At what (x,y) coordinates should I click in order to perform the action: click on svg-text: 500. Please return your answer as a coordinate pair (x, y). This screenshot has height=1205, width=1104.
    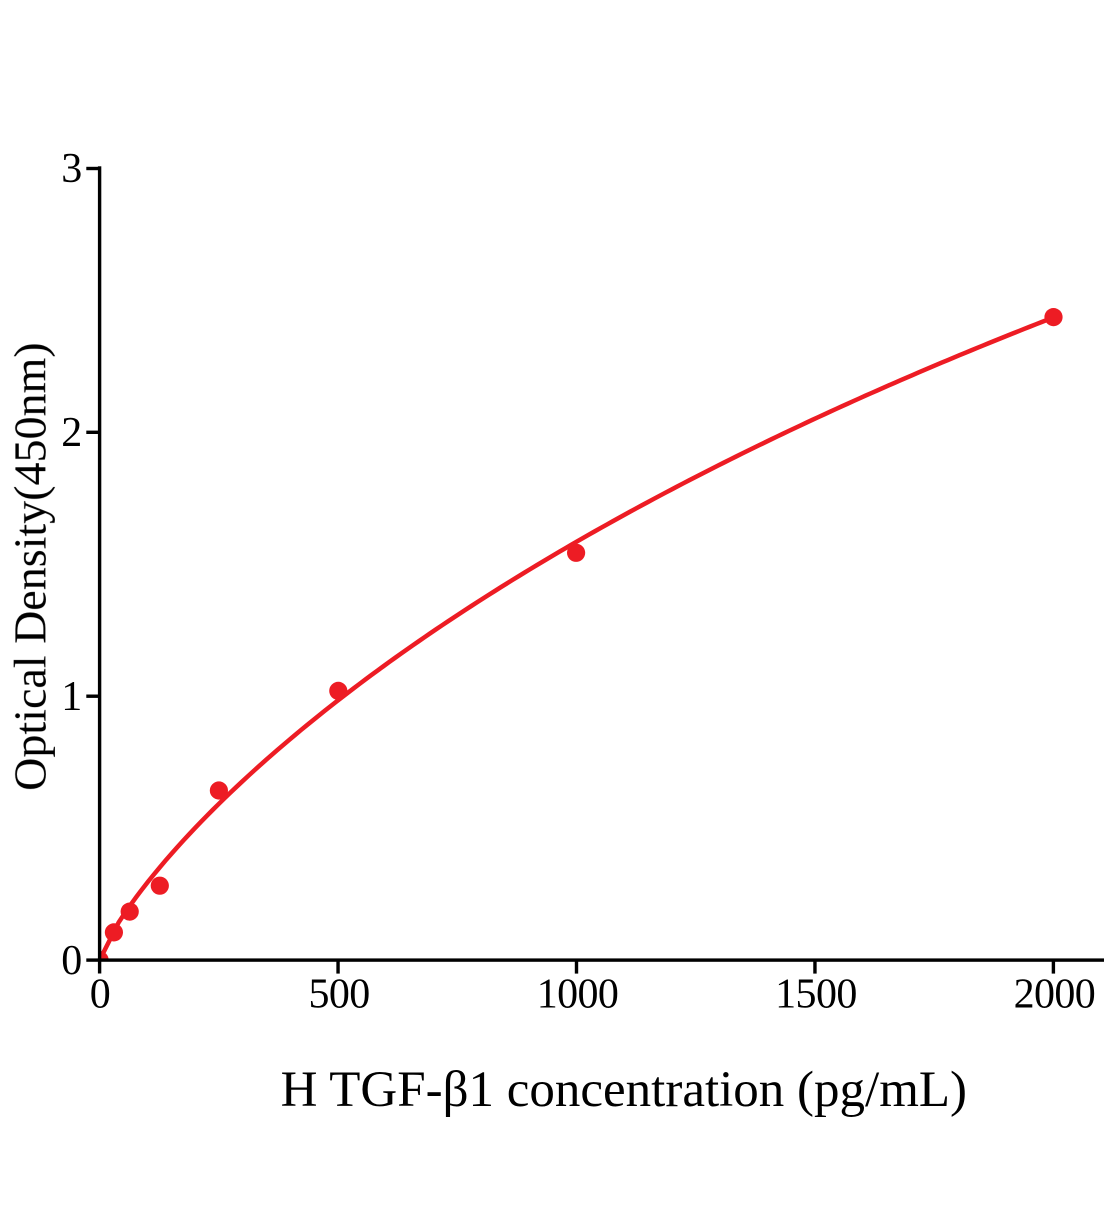
    Looking at the image, I should click on (338, 995).